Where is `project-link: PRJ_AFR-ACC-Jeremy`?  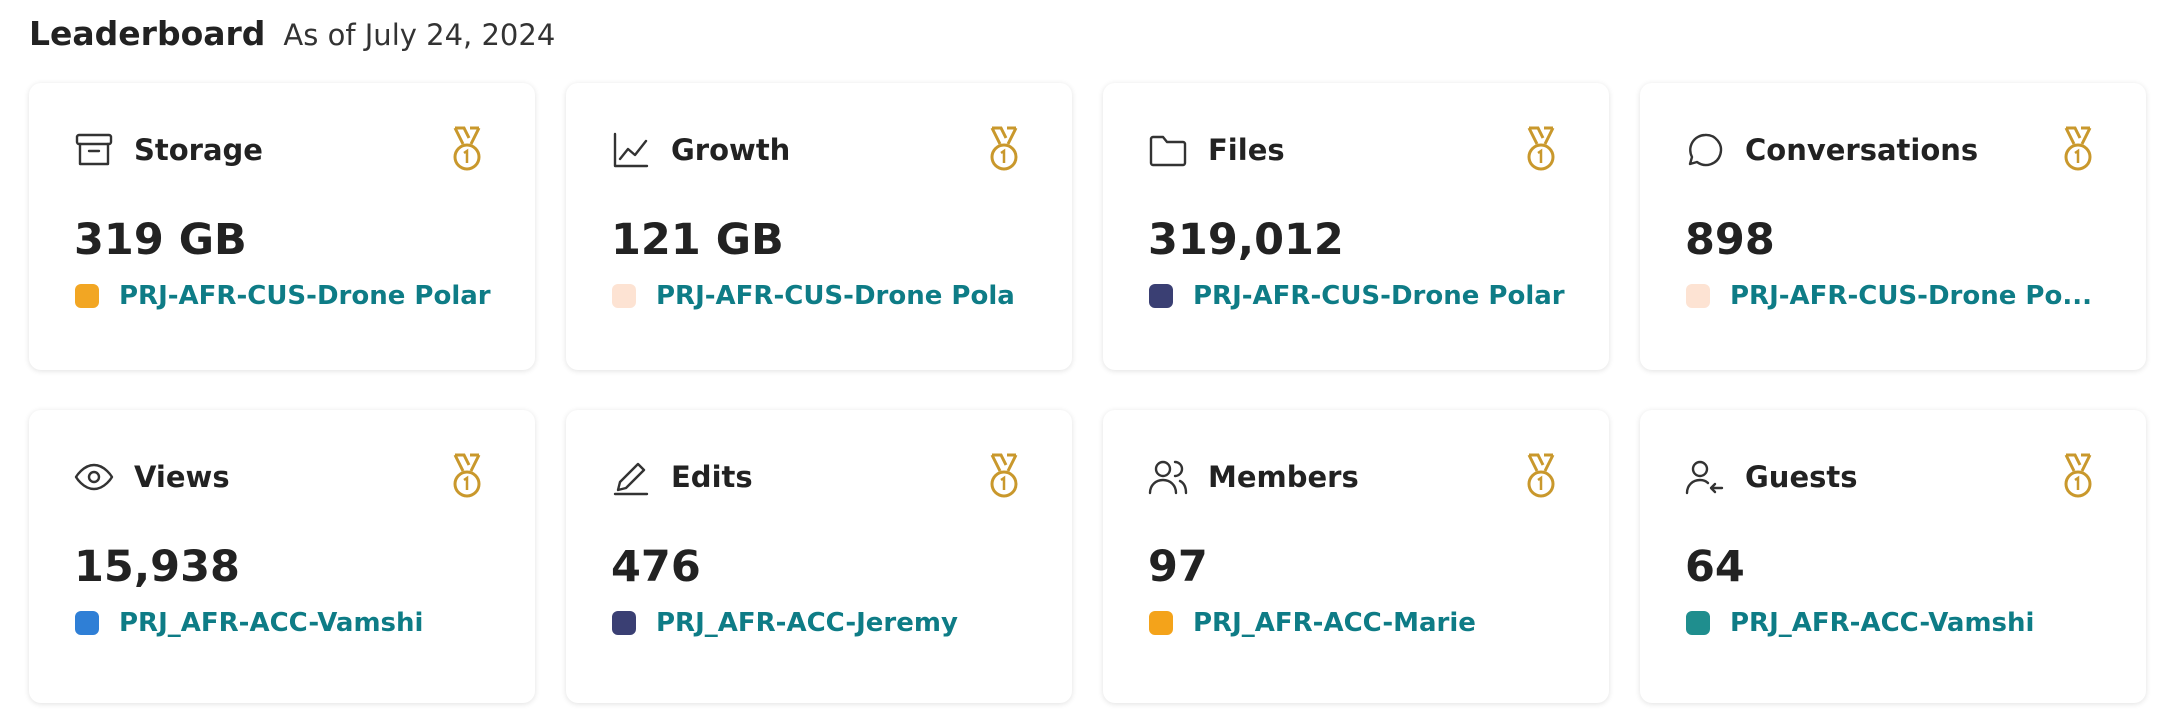
project-link: PRJ_AFR-ACC-Jeremy is located at coordinates (784, 623).